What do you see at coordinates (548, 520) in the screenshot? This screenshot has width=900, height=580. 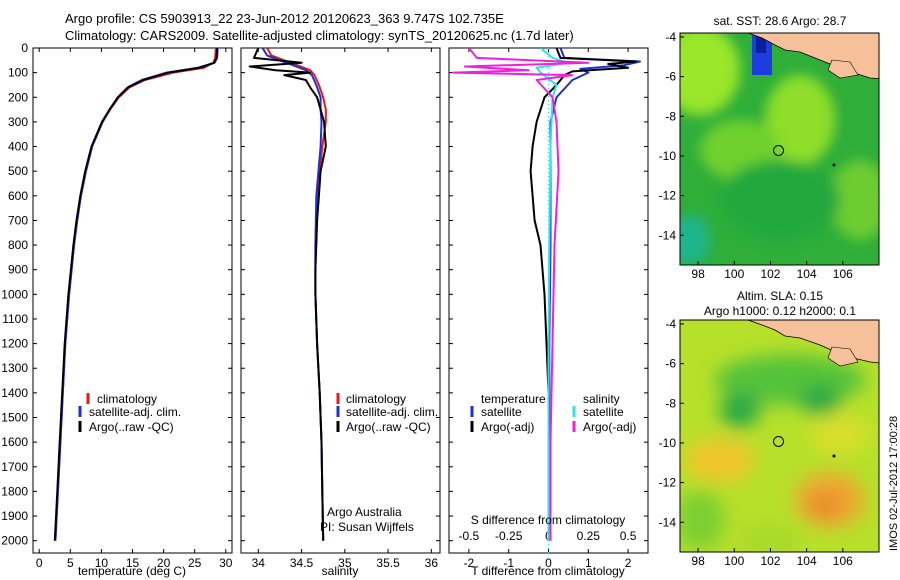 I see `difference-xlabel-top: S difference from climatology` at bounding box center [548, 520].